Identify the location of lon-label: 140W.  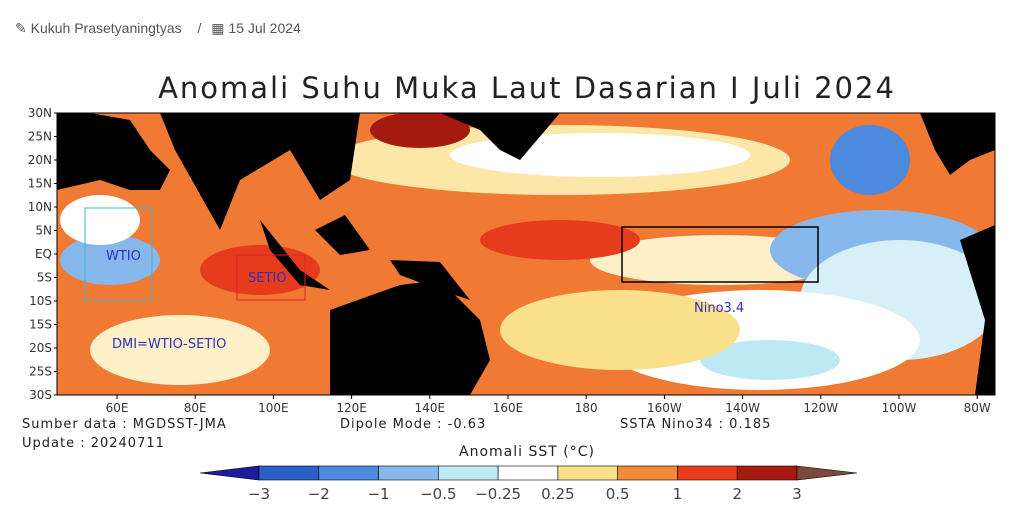
(742, 408).